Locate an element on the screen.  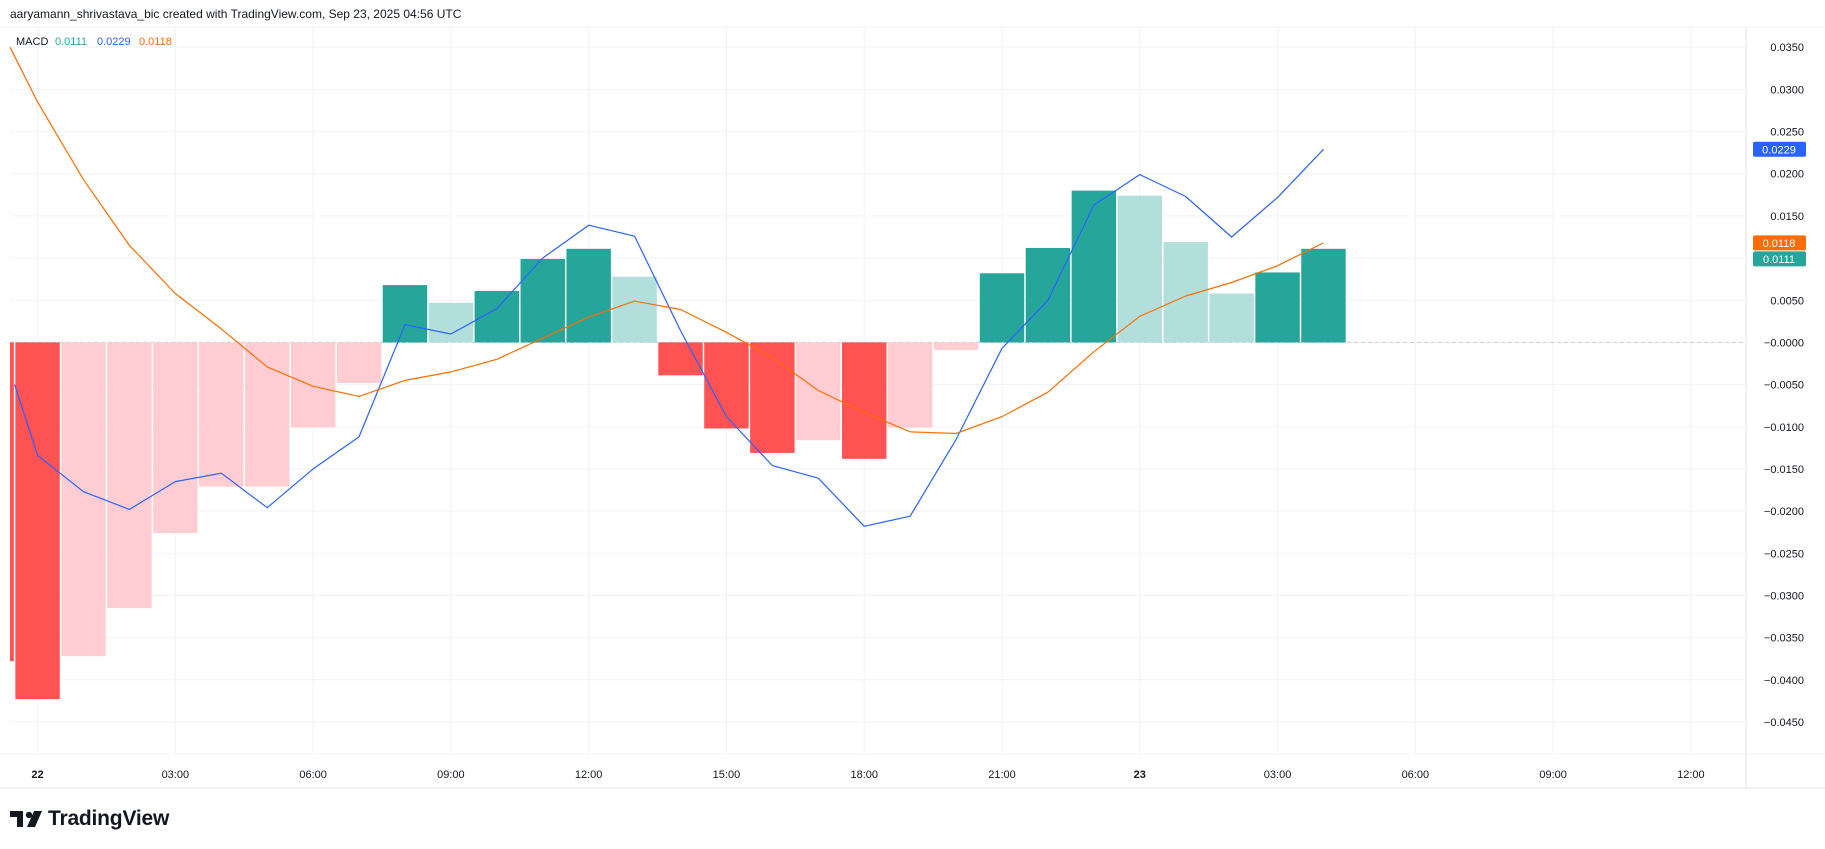
price-axis-tick-label: 0.0050 is located at coordinates (1787, 301).